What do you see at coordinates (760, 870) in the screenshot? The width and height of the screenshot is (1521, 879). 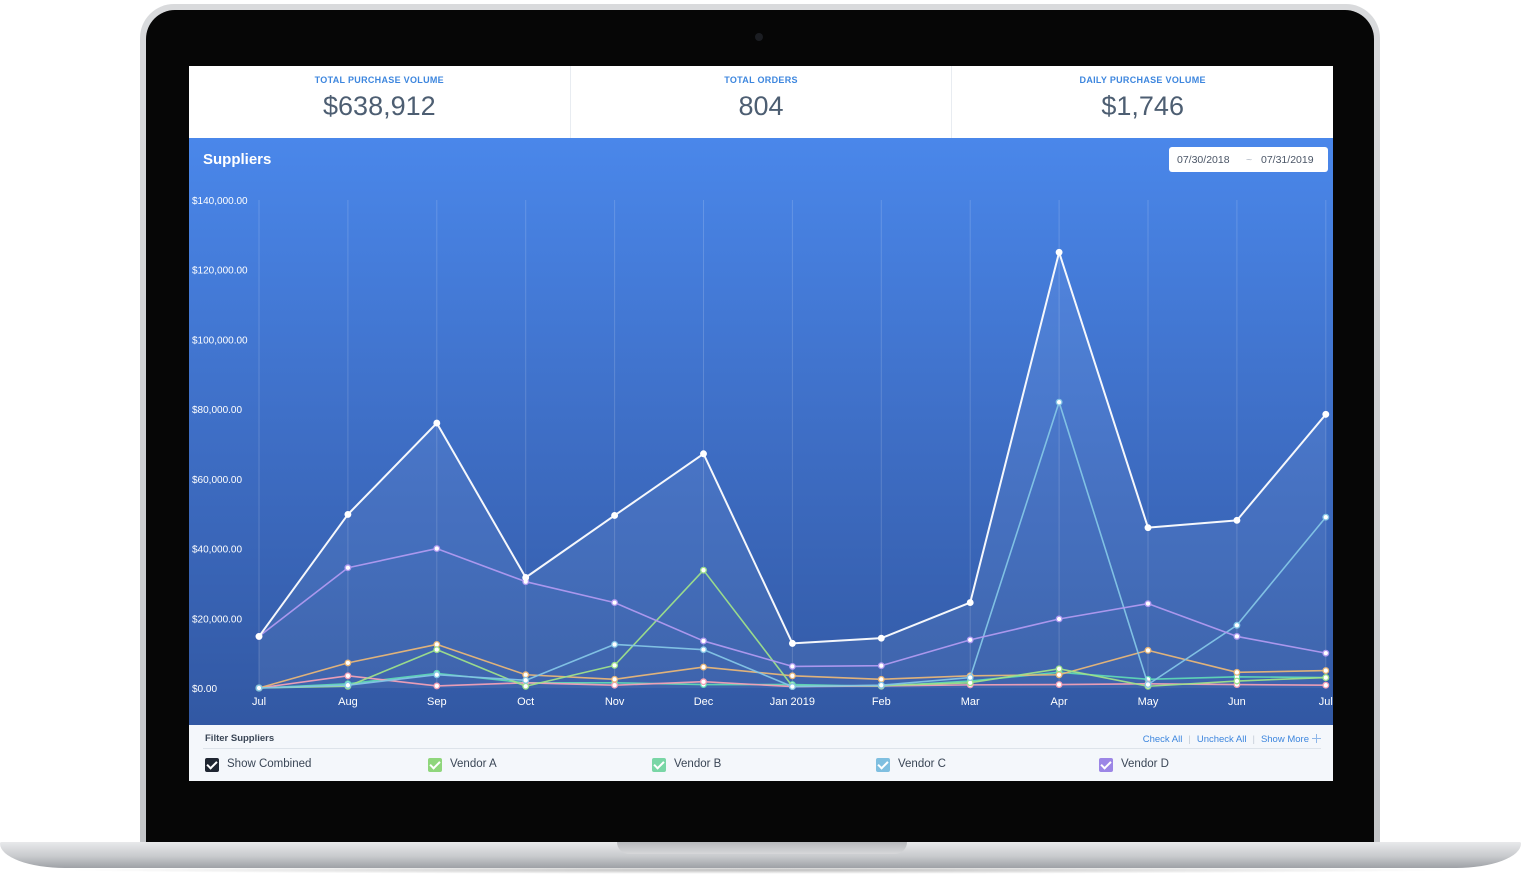 I see `laptop-shadow` at bounding box center [760, 870].